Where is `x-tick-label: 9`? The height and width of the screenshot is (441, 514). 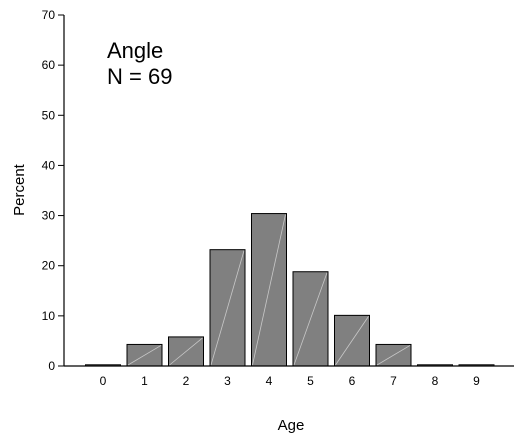 x-tick-label: 9 is located at coordinates (476, 381).